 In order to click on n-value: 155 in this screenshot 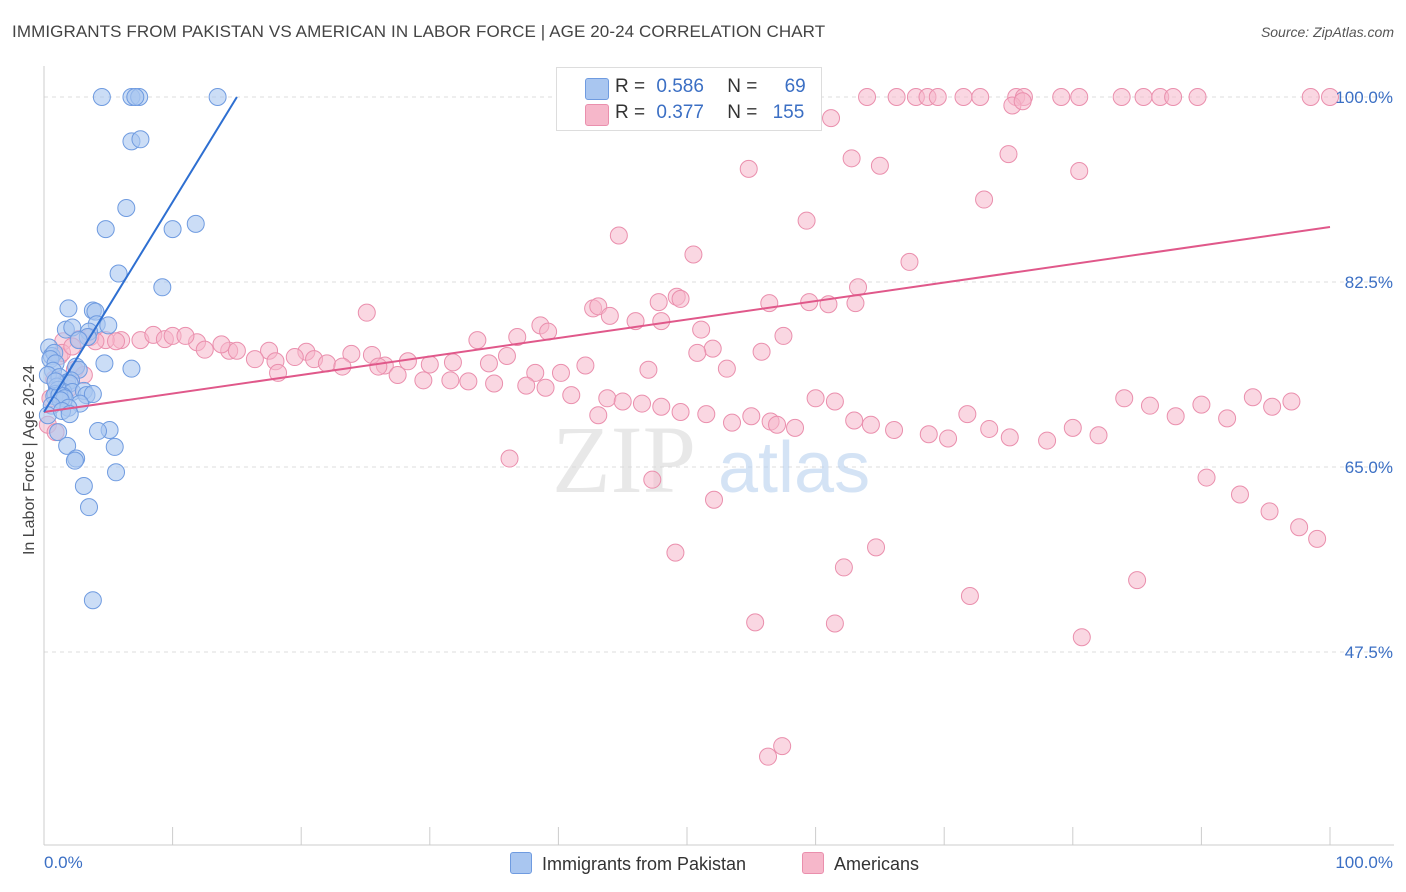, I will do `click(788, 112)`.